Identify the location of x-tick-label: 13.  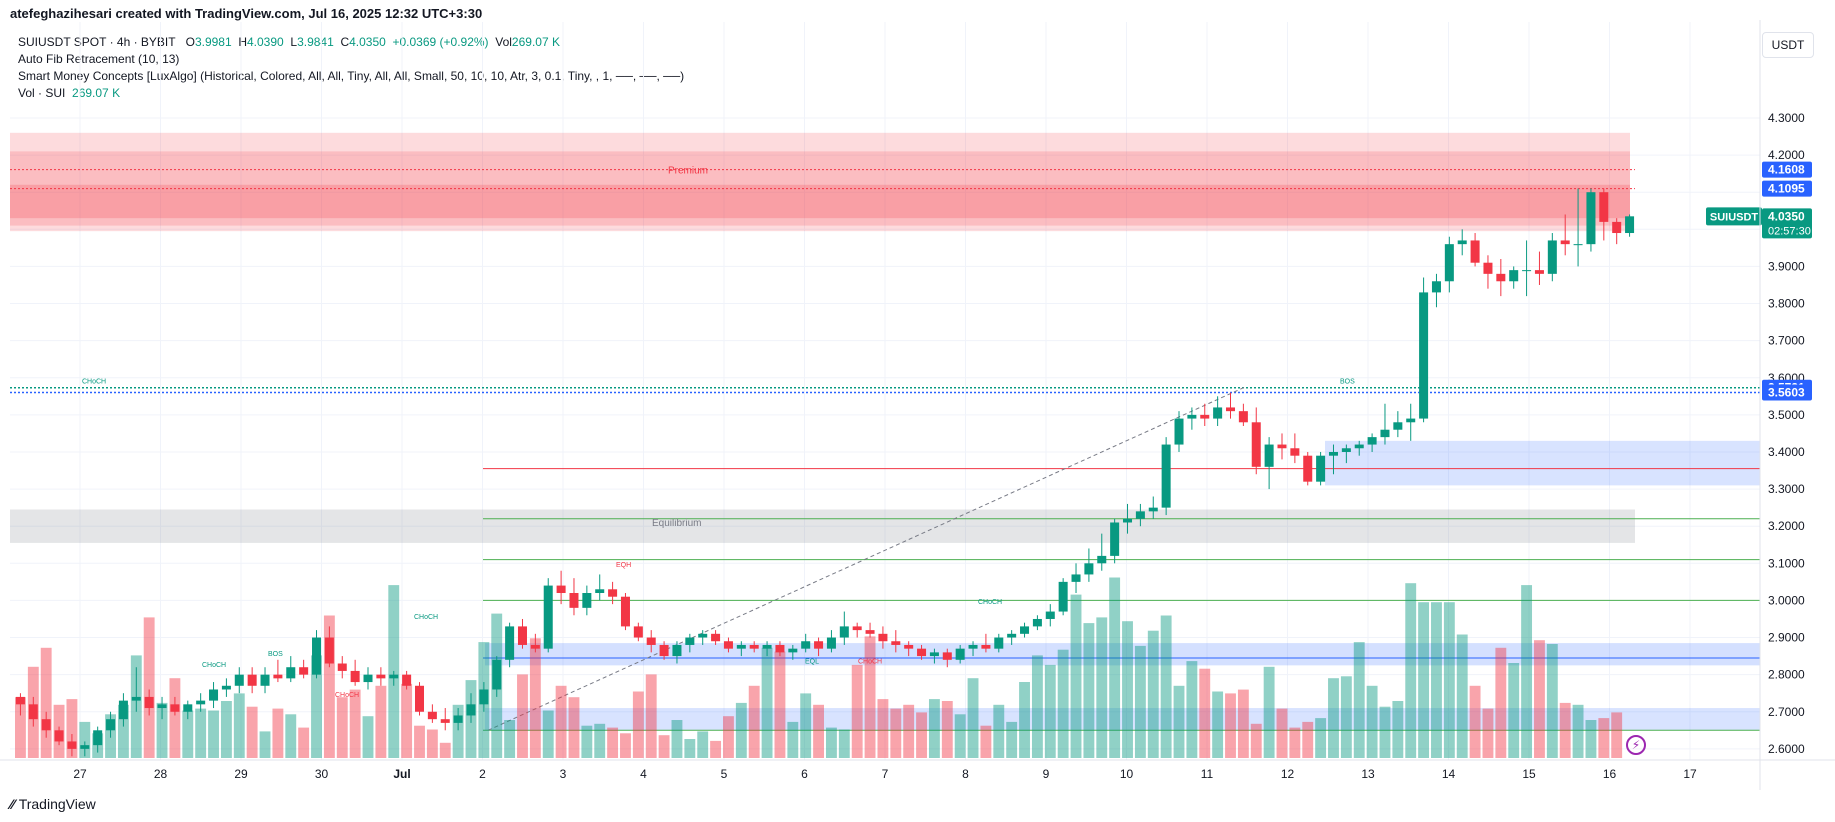
(1368, 774).